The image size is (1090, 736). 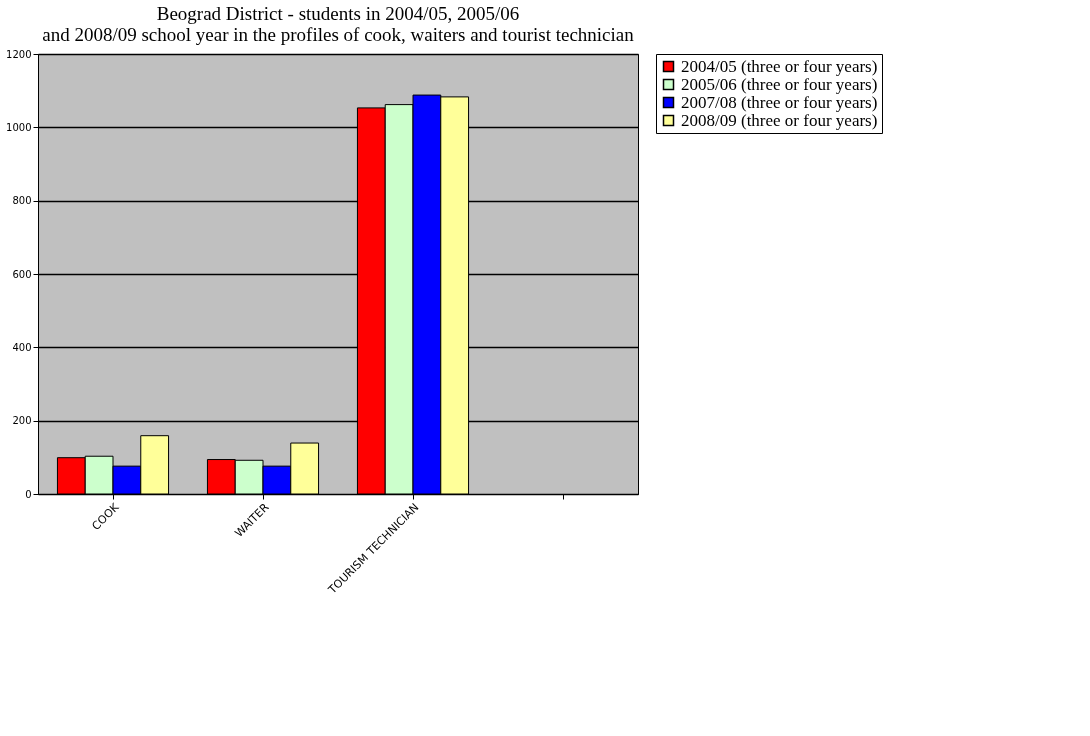 What do you see at coordinates (779, 66) in the screenshot?
I see `legend-label: 2004/05 (three or four years)` at bounding box center [779, 66].